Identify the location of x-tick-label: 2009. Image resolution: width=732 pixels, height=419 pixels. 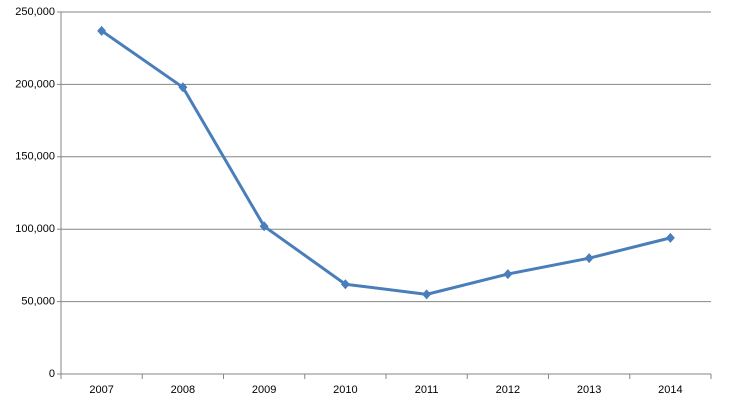
(264, 390).